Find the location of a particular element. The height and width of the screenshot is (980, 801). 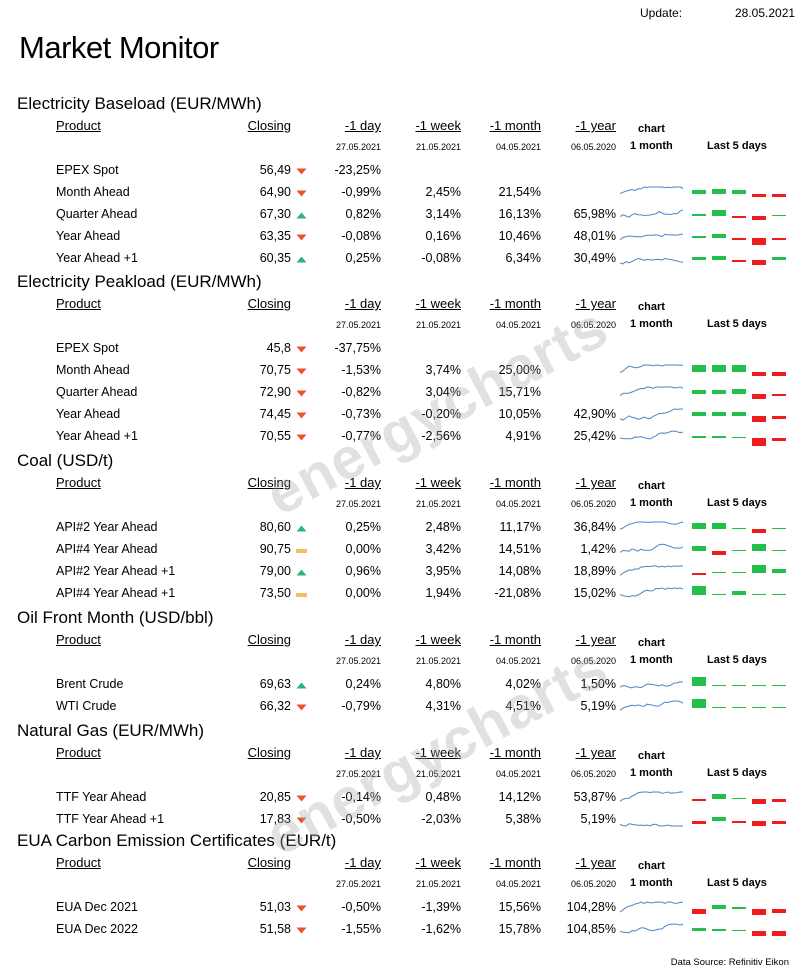

product-name: API#2 Year Ahead is located at coordinates (107, 527).